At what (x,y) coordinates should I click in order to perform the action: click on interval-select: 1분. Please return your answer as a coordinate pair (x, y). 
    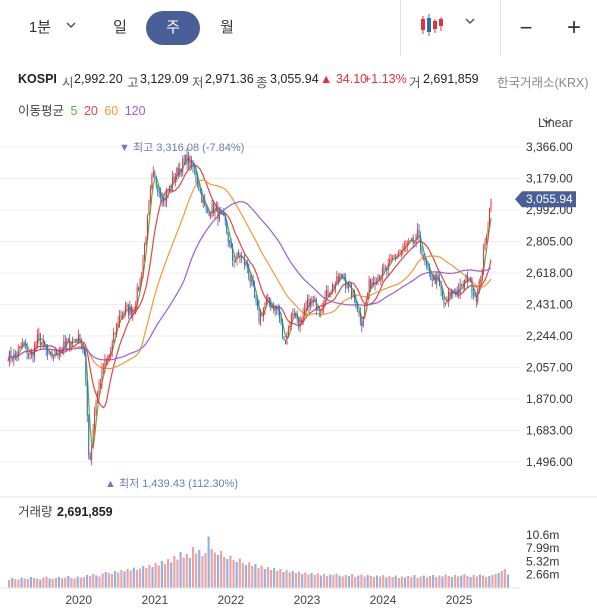
    Looking at the image, I should click on (40, 27).